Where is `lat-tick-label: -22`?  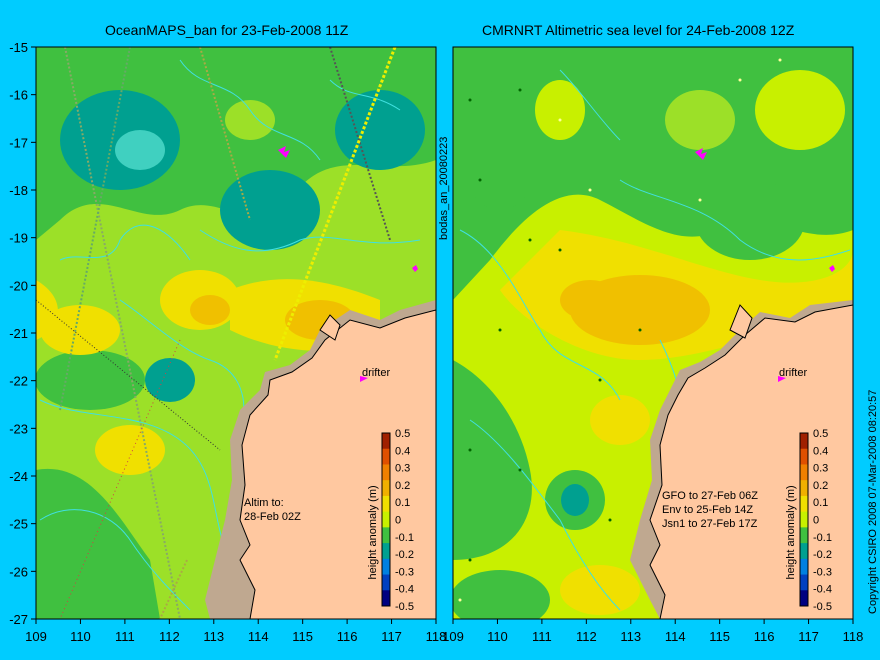 lat-tick-label: -22 is located at coordinates (18, 381).